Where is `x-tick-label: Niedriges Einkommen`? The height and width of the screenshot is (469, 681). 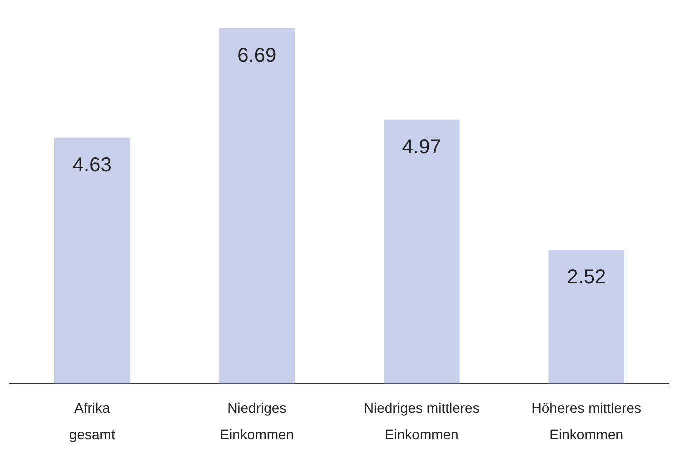
x-tick-label: Niedriges Einkommen is located at coordinates (257, 421).